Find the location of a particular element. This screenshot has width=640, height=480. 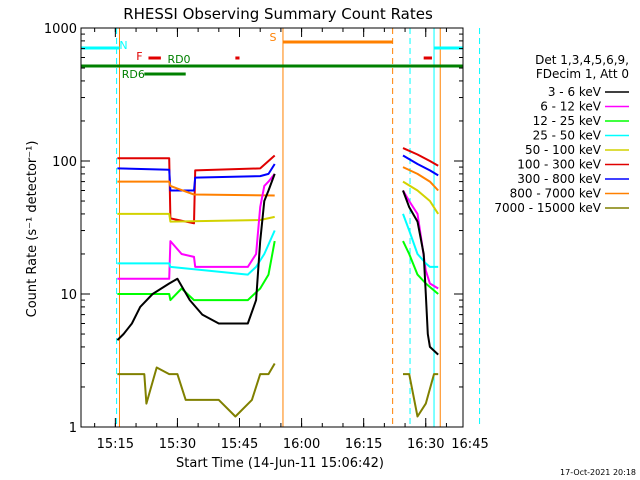

x-tick-label: 15:45 is located at coordinates (239, 444).